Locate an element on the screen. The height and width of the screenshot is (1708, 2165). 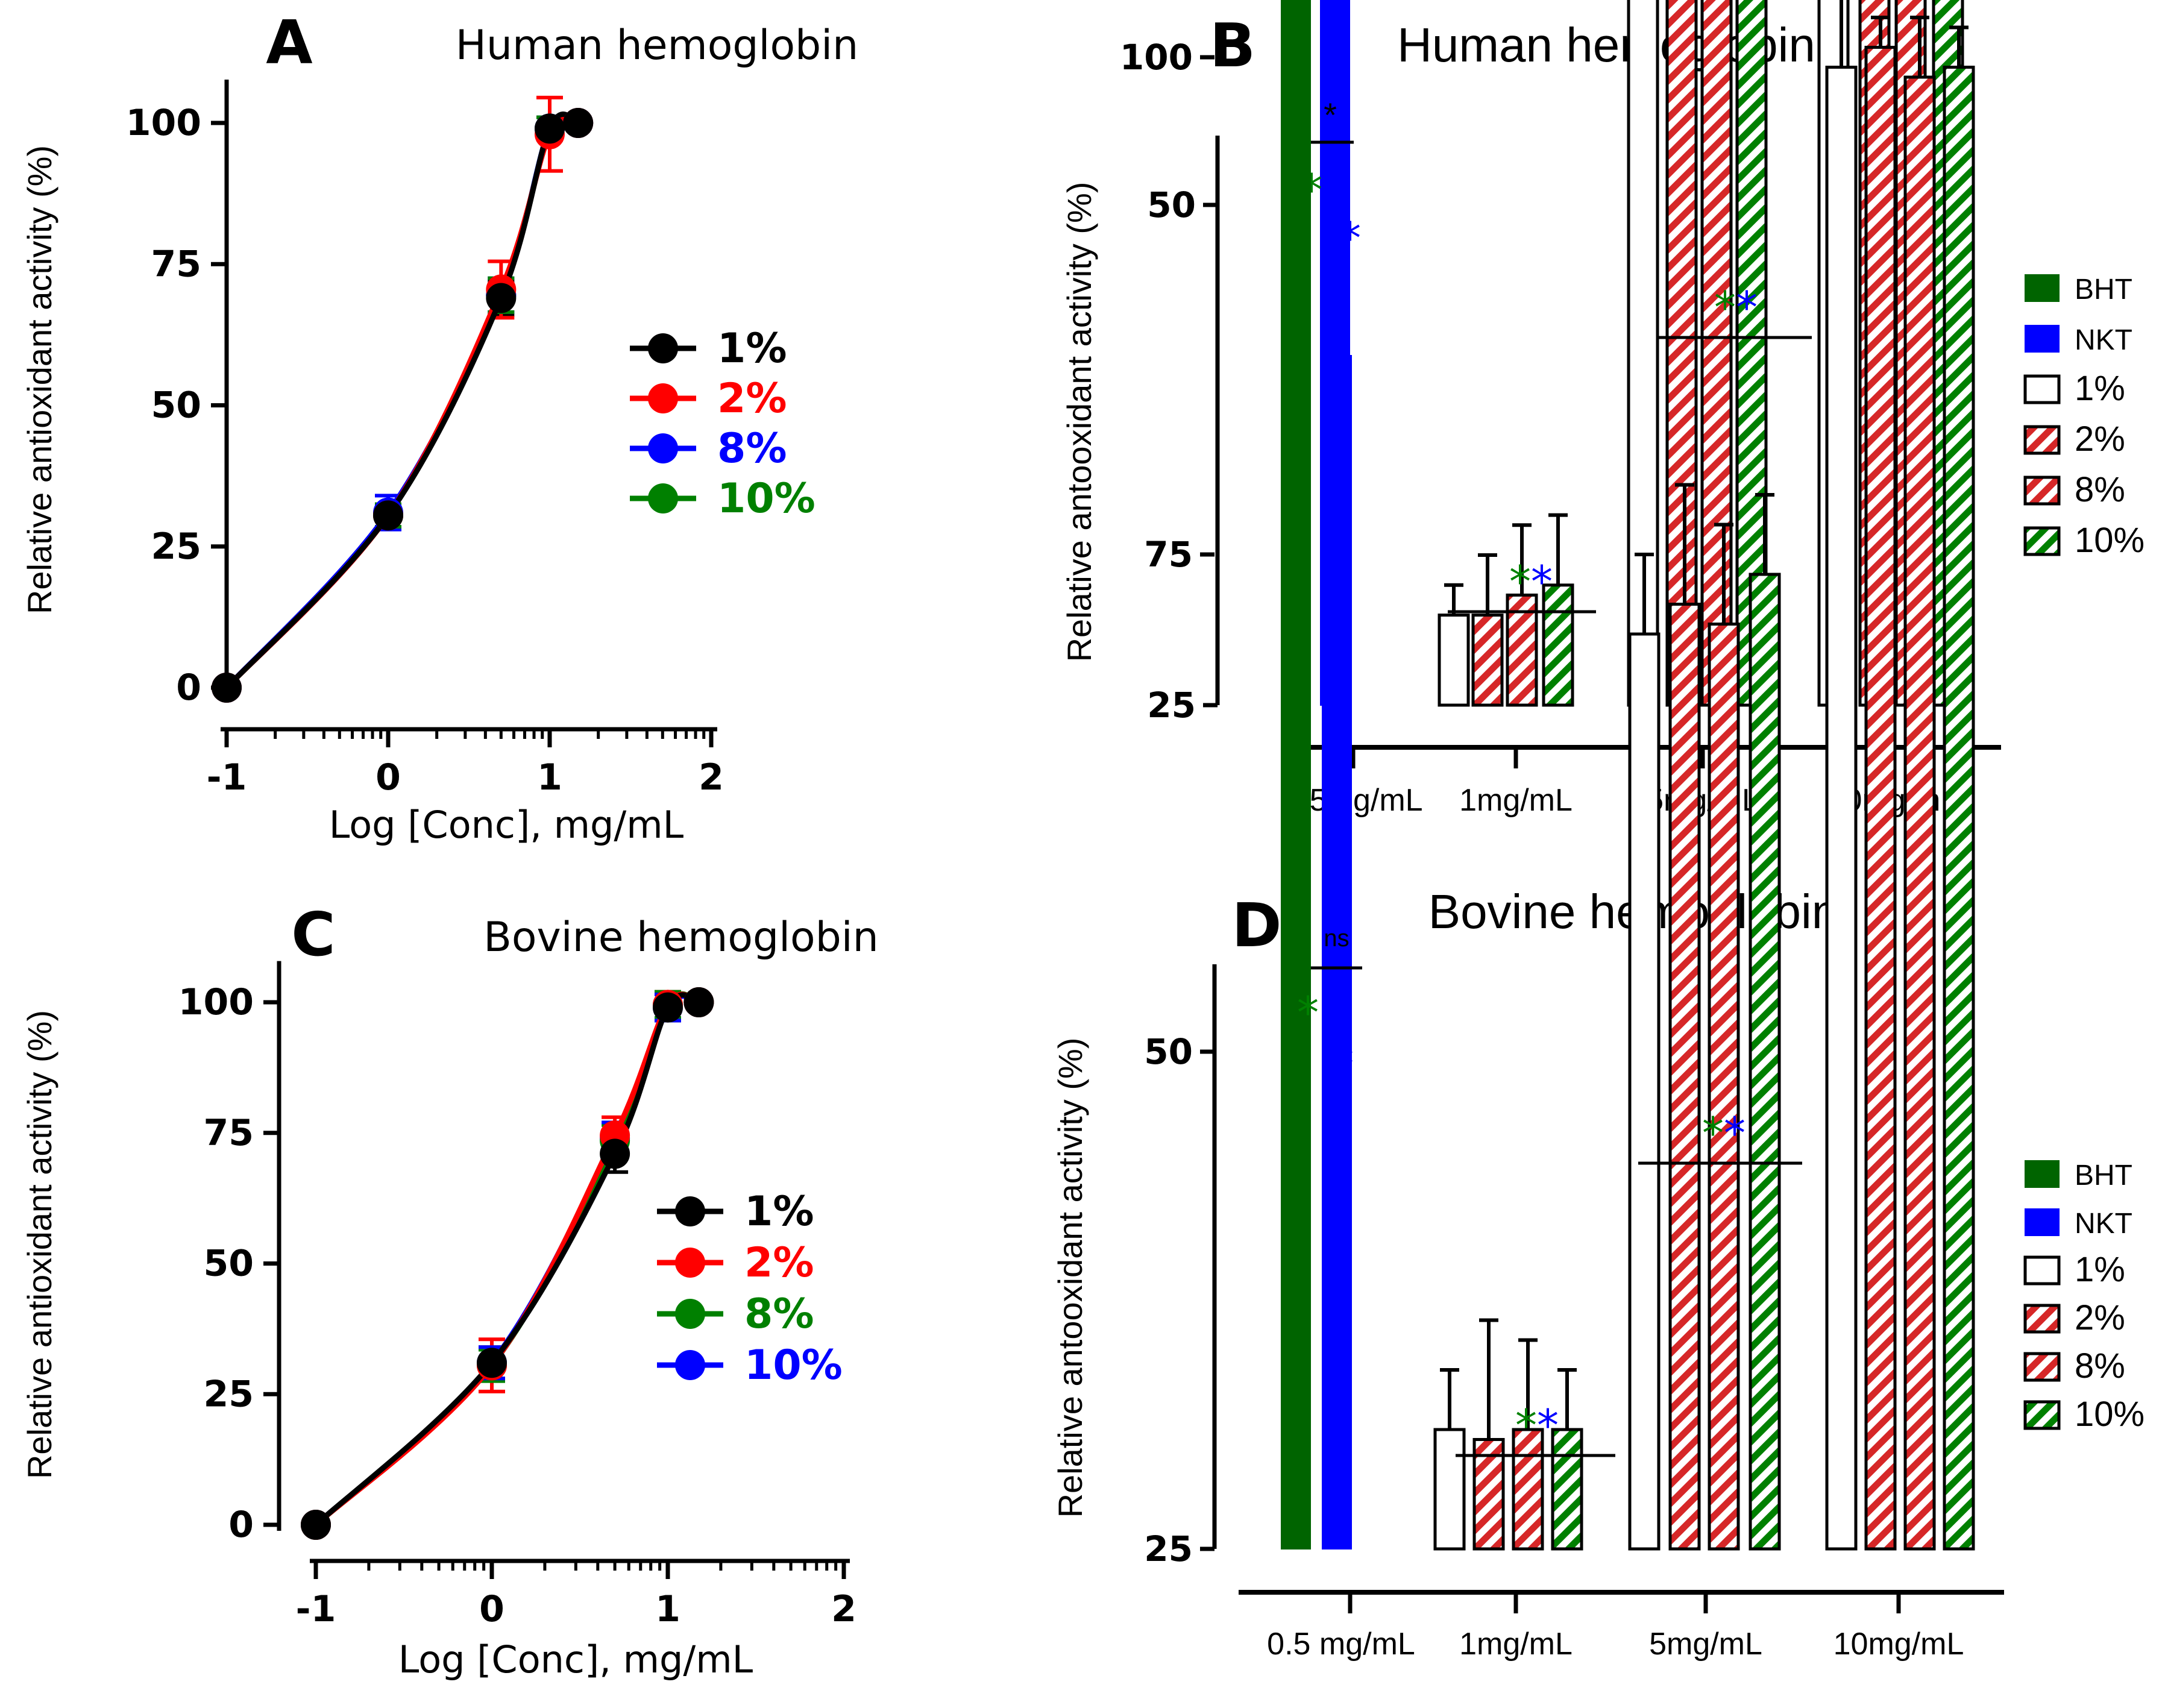
legend-label: BHT is located at coordinates (2103, 1176).